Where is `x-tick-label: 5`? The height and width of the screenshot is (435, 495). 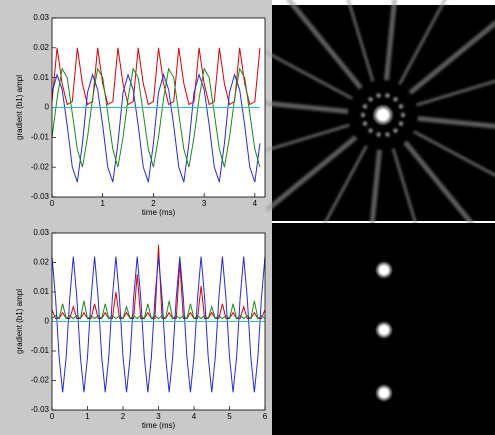 x-tick-label: 5 is located at coordinates (229, 416).